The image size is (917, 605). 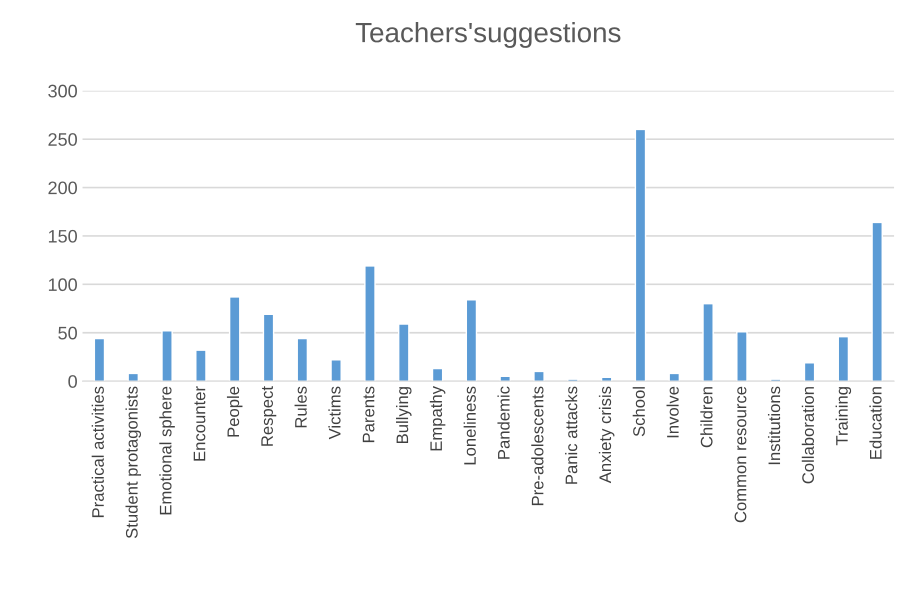 I want to click on x-tick-label: Practical activities, so click(x=98, y=452).